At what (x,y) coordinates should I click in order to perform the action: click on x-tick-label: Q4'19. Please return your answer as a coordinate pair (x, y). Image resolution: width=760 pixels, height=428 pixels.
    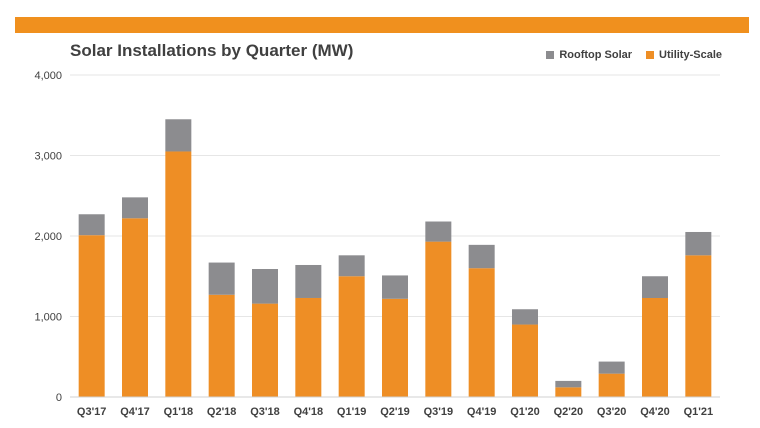
    Looking at the image, I should click on (482, 412).